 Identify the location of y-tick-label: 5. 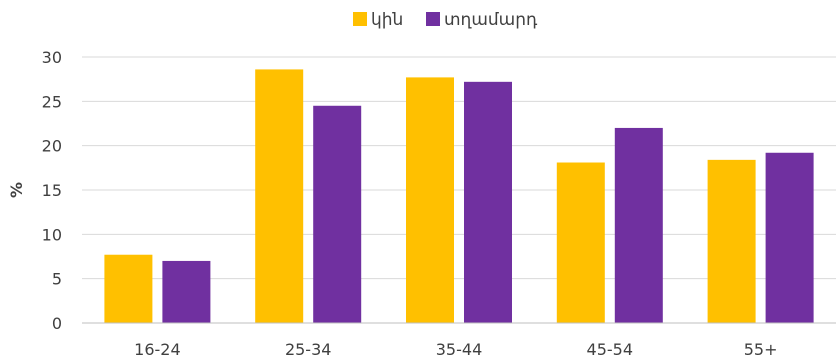
(57, 279).